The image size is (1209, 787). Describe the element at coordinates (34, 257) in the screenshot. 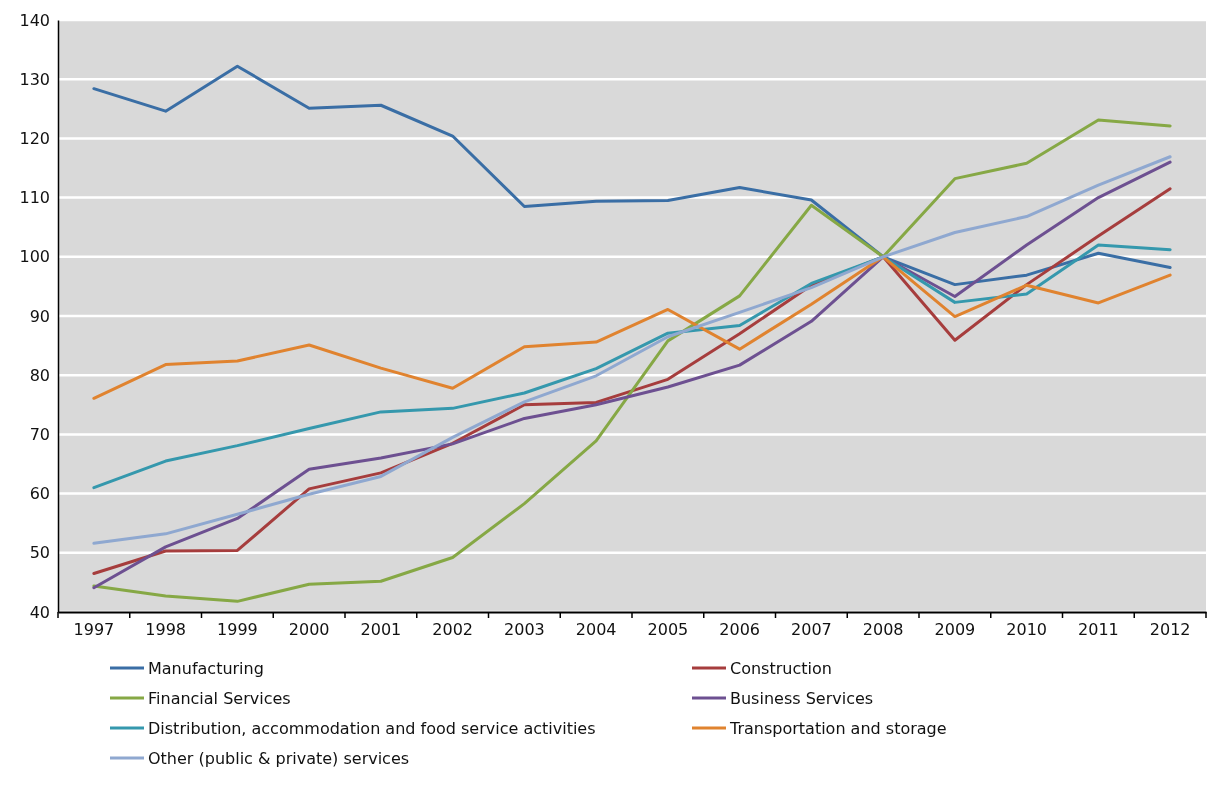

I see `y-tick-label: 100` at that location.